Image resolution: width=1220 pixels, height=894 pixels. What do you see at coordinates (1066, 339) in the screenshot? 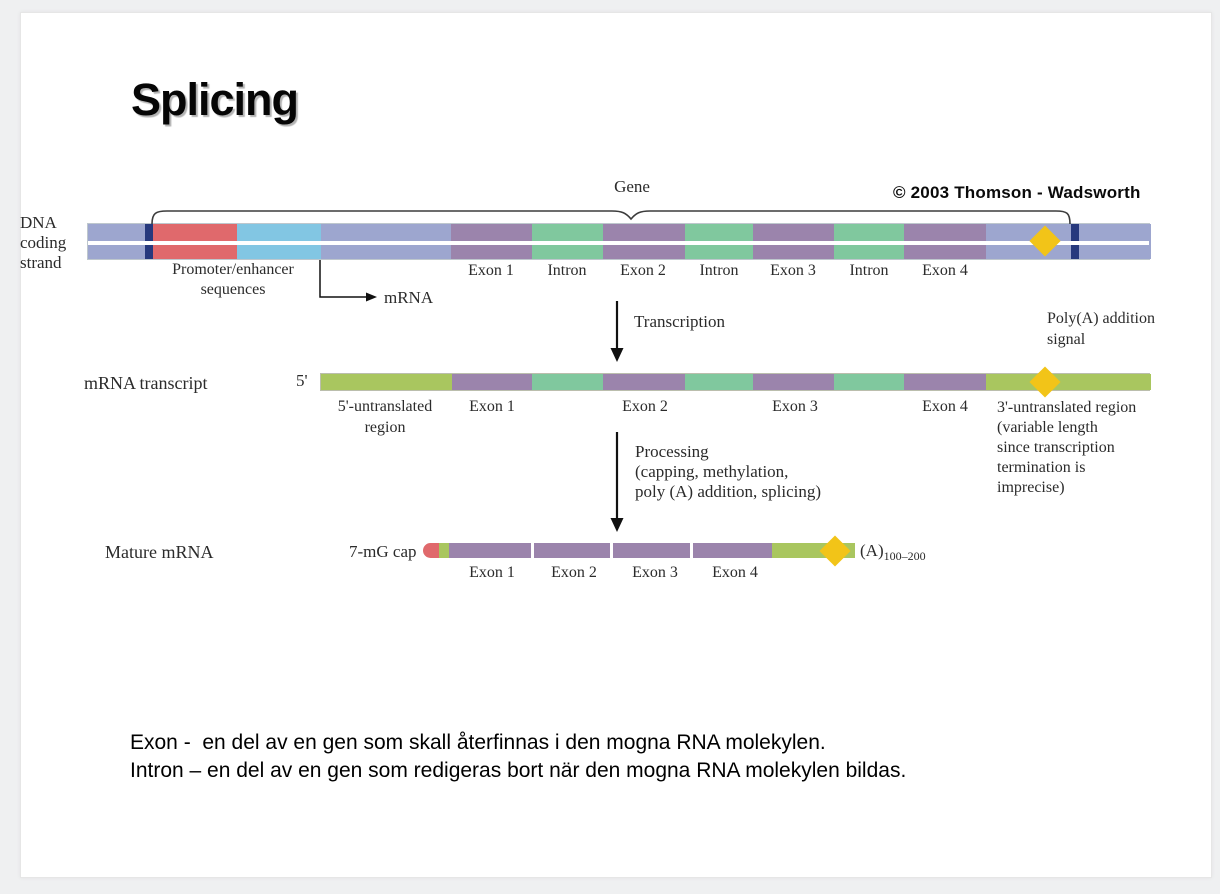
I see `polya-signal-line: signal` at bounding box center [1066, 339].